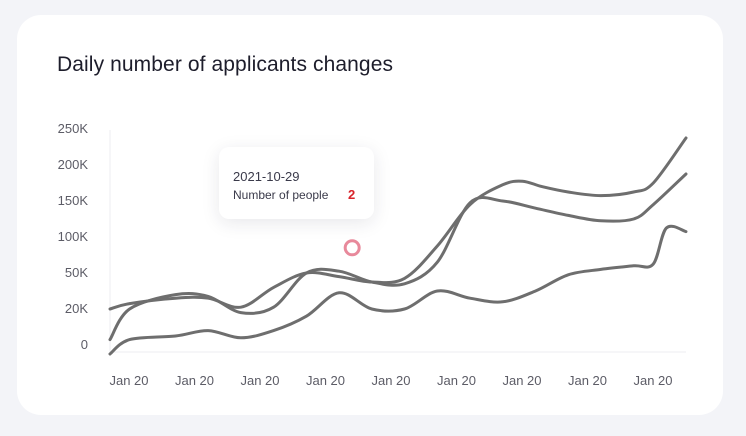  What do you see at coordinates (76, 308) in the screenshot?
I see `y-tick-label: 20K` at bounding box center [76, 308].